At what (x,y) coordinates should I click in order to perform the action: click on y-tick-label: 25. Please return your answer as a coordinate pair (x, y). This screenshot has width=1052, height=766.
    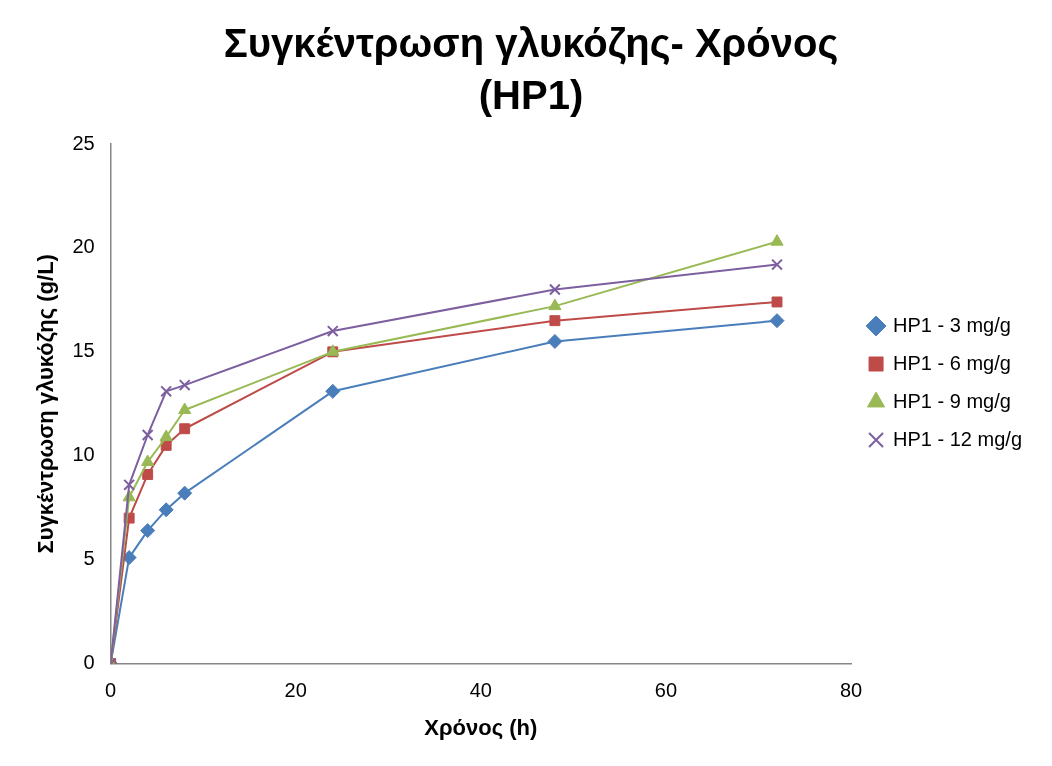
    Looking at the image, I should click on (83, 142).